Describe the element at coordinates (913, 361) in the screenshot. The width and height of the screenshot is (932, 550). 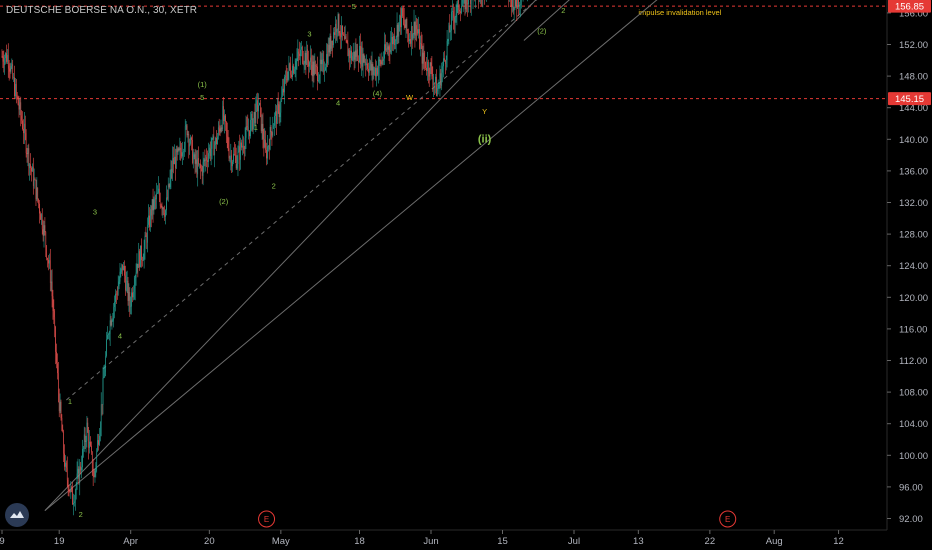
I see `y-tick-label: 112.00` at that location.